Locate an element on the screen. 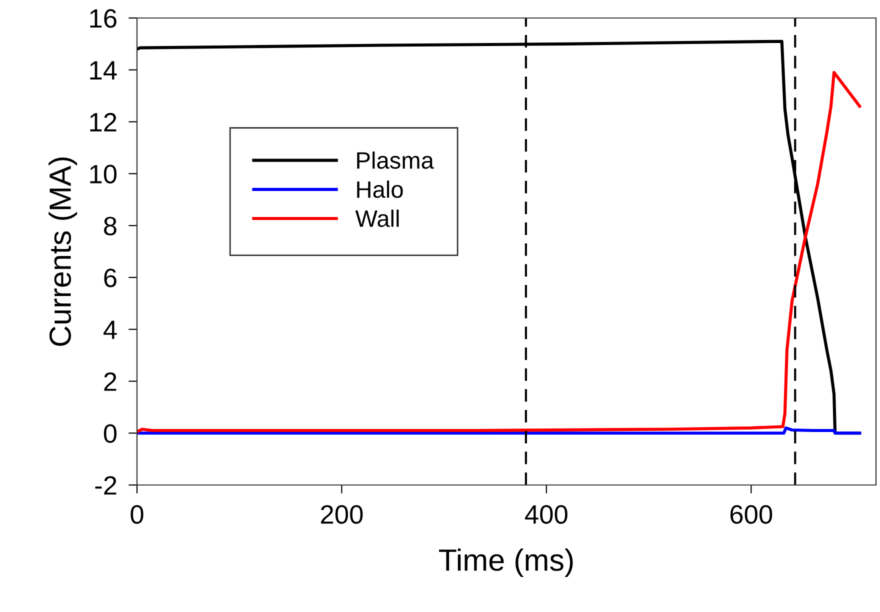 The width and height of the screenshot is (880, 612). y-tick-label: 16 is located at coordinates (103, 18).